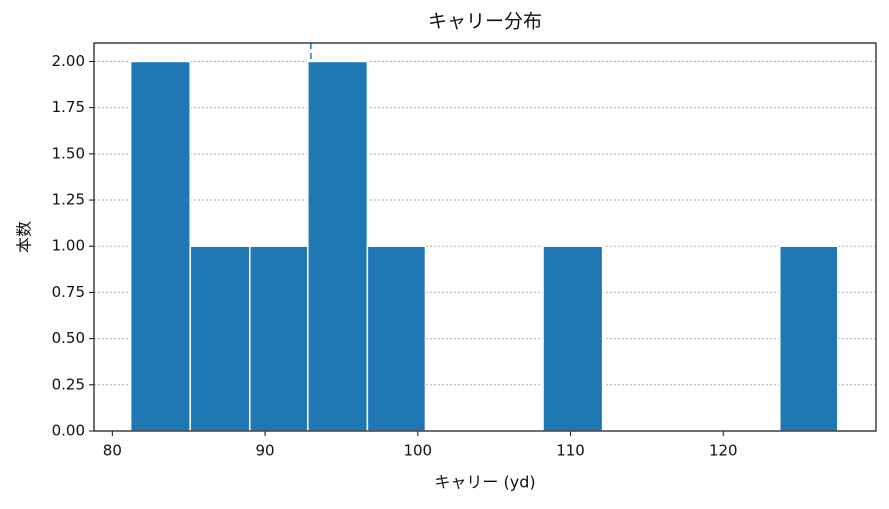 The width and height of the screenshot is (889, 509). I want to click on x-tick-label: 80, so click(112, 451).